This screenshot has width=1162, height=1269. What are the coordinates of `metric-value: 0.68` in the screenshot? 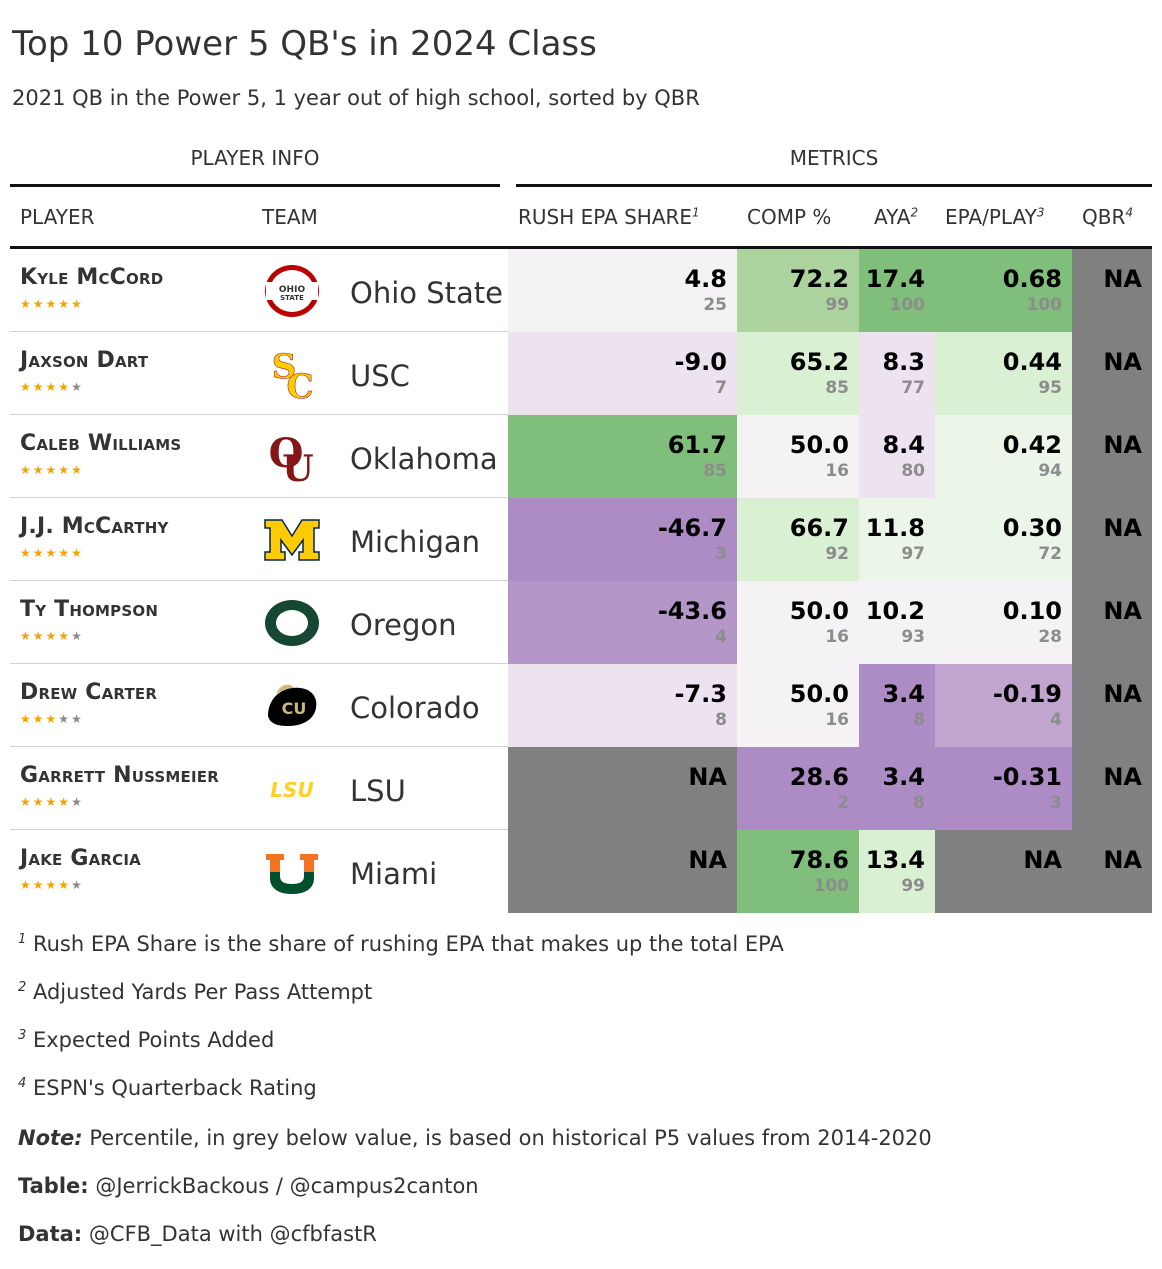 It's located at (1032, 279).